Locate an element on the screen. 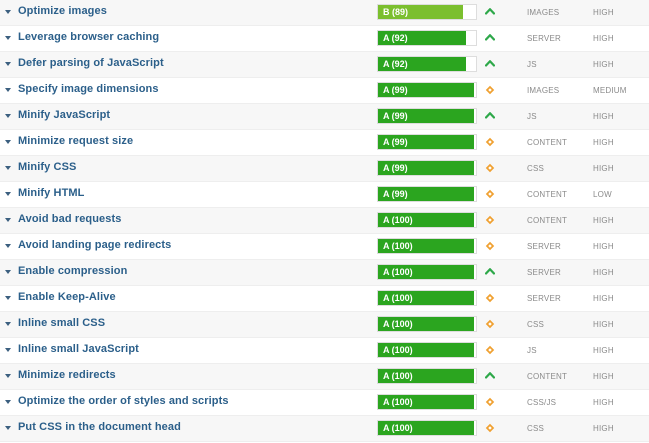 The width and height of the screenshot is (649, 443). recommendation-row: Enable compression A (100) SERVER HIGH is located at coordinates (324, 273).